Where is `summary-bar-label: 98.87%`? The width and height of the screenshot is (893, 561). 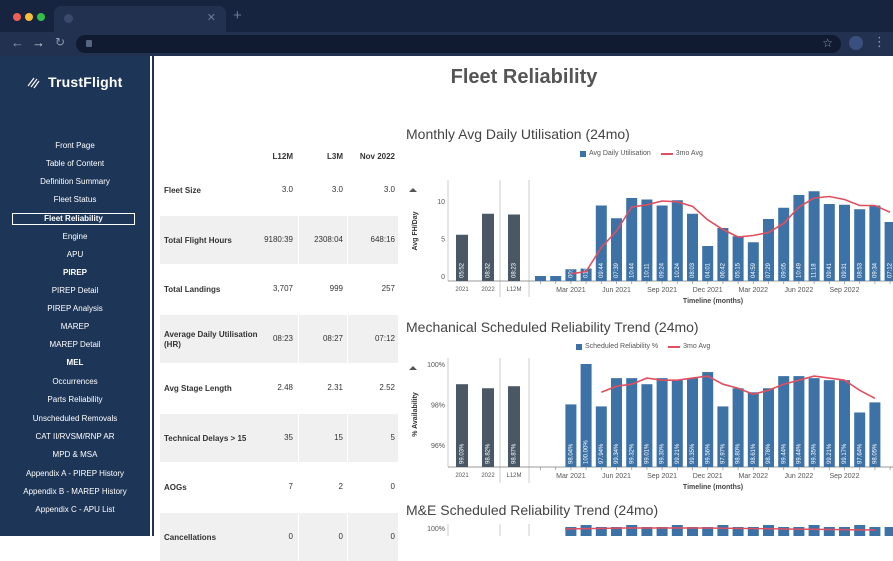
summary-bar-label: 98.87% is located at coordinates (515, 453).